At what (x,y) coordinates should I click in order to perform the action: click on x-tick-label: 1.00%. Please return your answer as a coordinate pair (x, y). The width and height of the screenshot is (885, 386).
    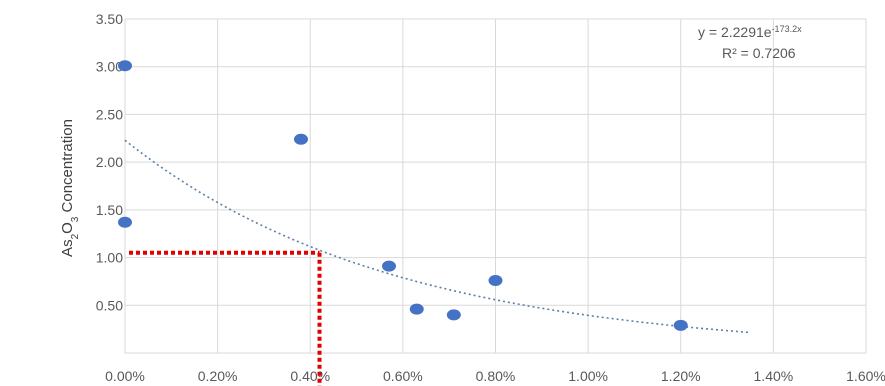
    Looking at the image, I should click on (588, 376).